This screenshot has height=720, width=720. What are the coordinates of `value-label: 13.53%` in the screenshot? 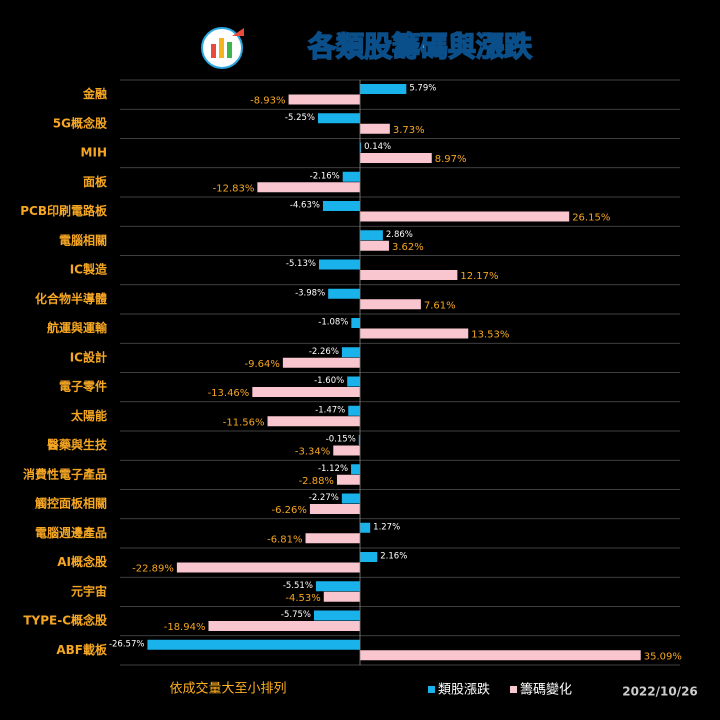 It's located at (490, 335).